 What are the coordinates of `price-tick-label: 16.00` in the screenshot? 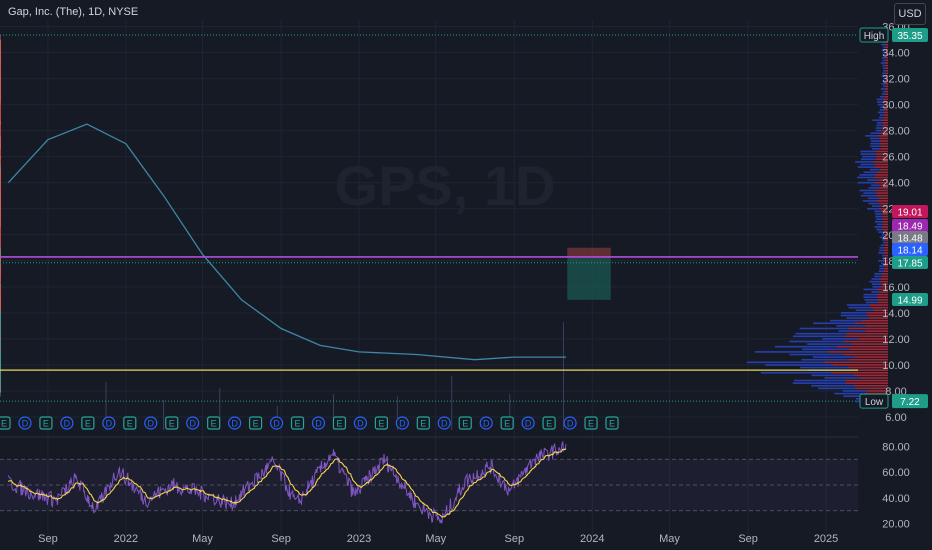 It's located at (896, 288).